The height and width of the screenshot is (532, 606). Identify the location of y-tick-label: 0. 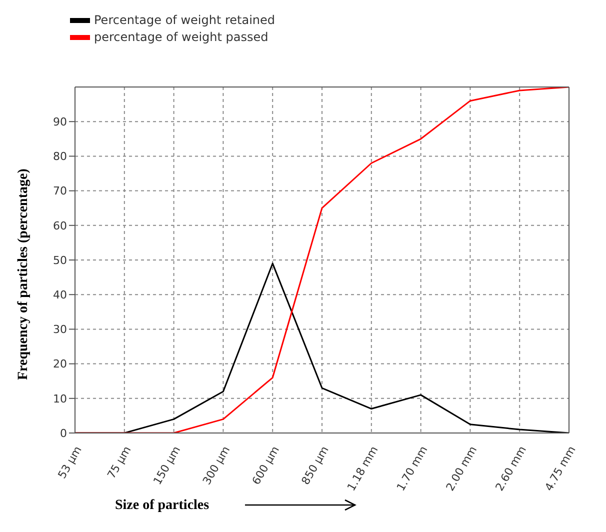
(63, 433).